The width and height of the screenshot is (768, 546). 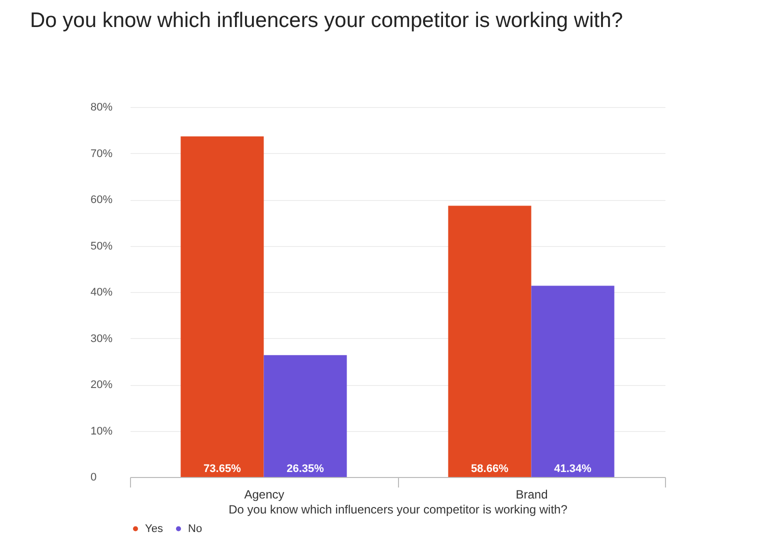 I want to click on y-tick-label: 30%, so click(x=101, y=338).